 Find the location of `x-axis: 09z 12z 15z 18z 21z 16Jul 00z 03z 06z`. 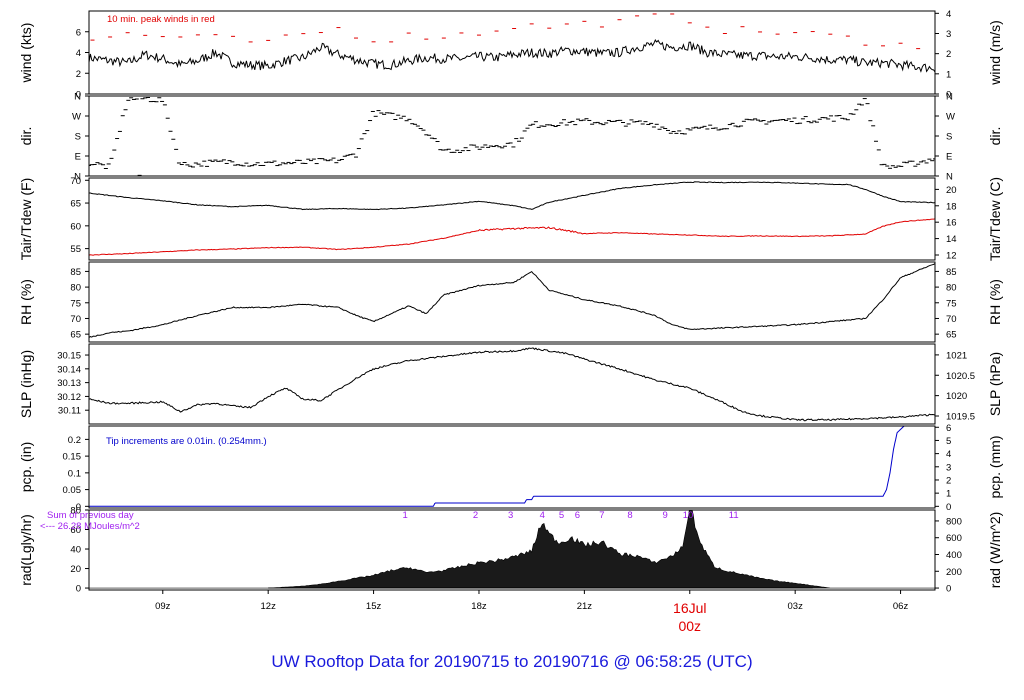

x-axis: 09z 12z 15z 18z 21z 16Jul 00z 03z 06z is located at coordinates (531, 612).